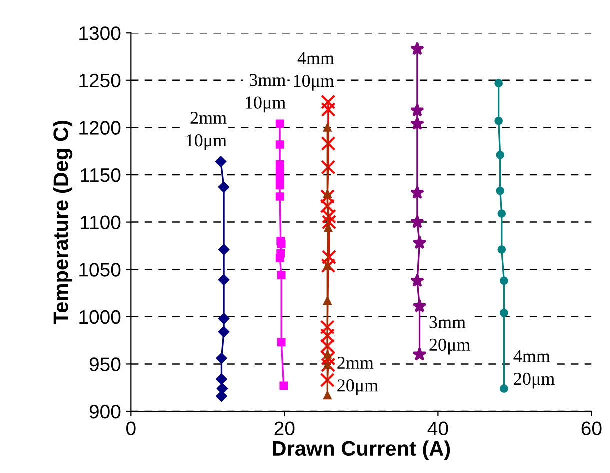 This screenshot has height=473, width=610. What do you see at coordinates (100, 128) in the screenshot?
I see `y-tick-label: 1200` at bounding box center [100, 128].